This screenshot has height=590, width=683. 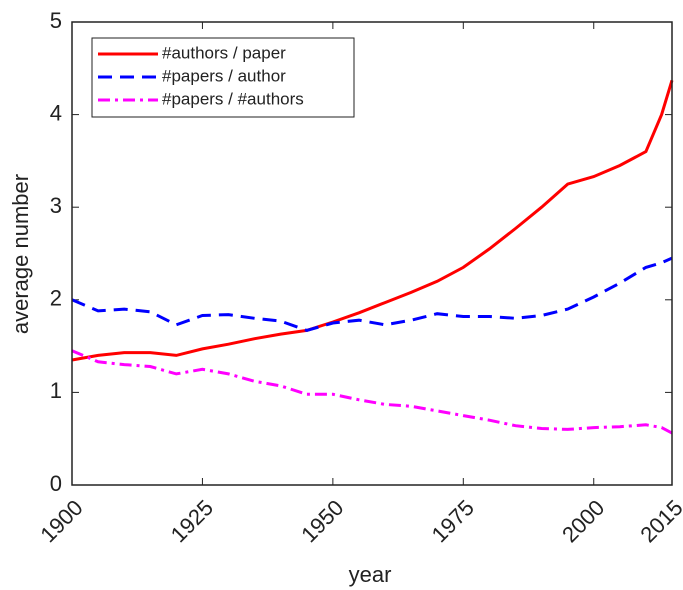 What do you see at coordinates (56, 483) in the screenshot?
I see `y-tick-label: 0` at bounding box center [56, 483].